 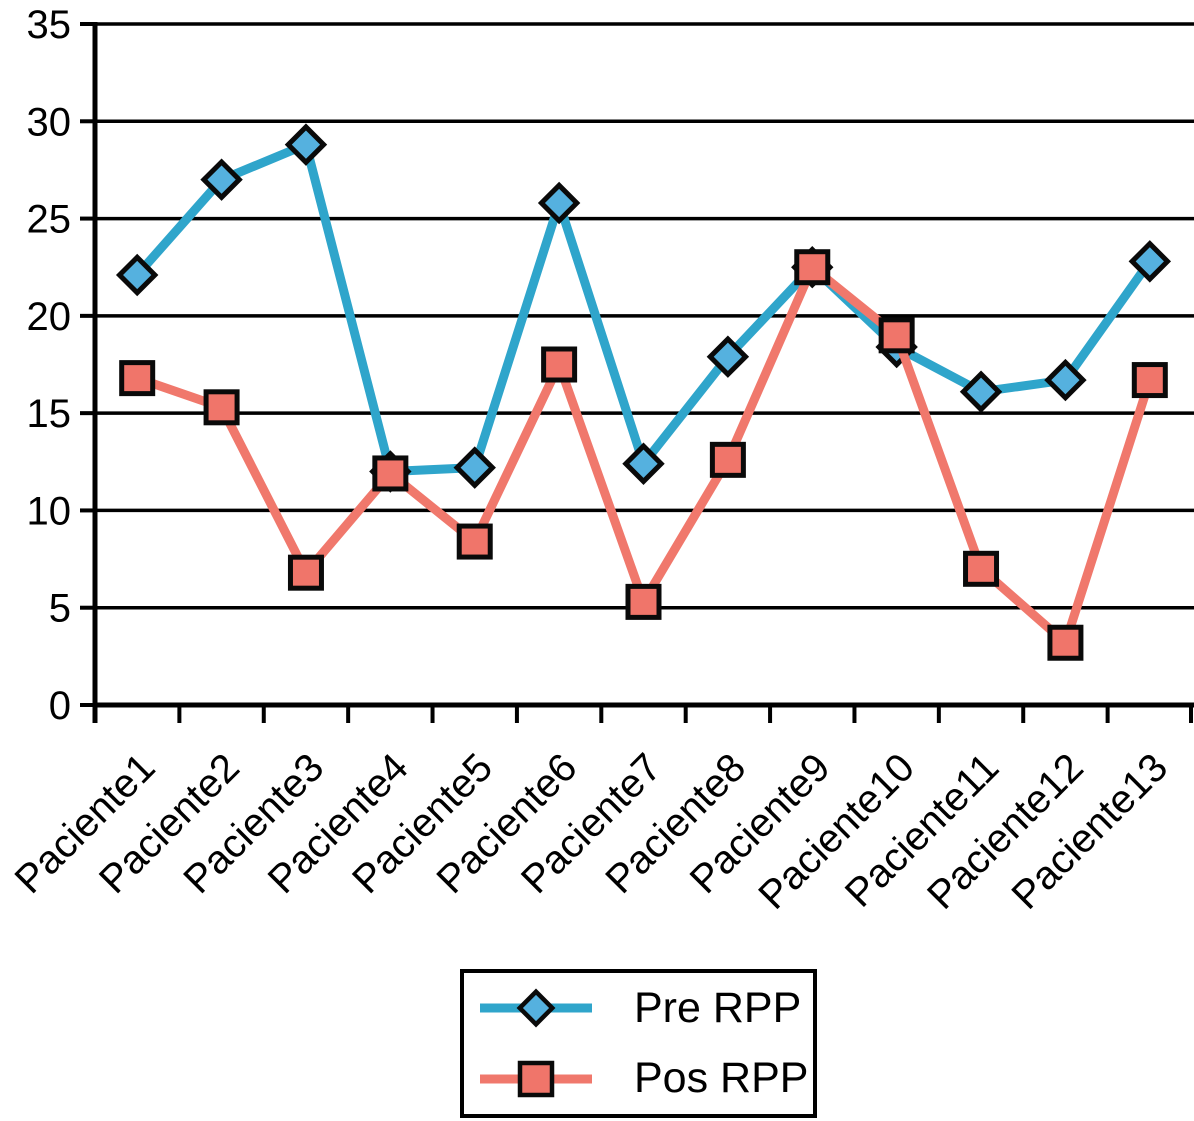 I want to click on pre-rpp-legend-marker-icon, so click(x=536, y=1008).